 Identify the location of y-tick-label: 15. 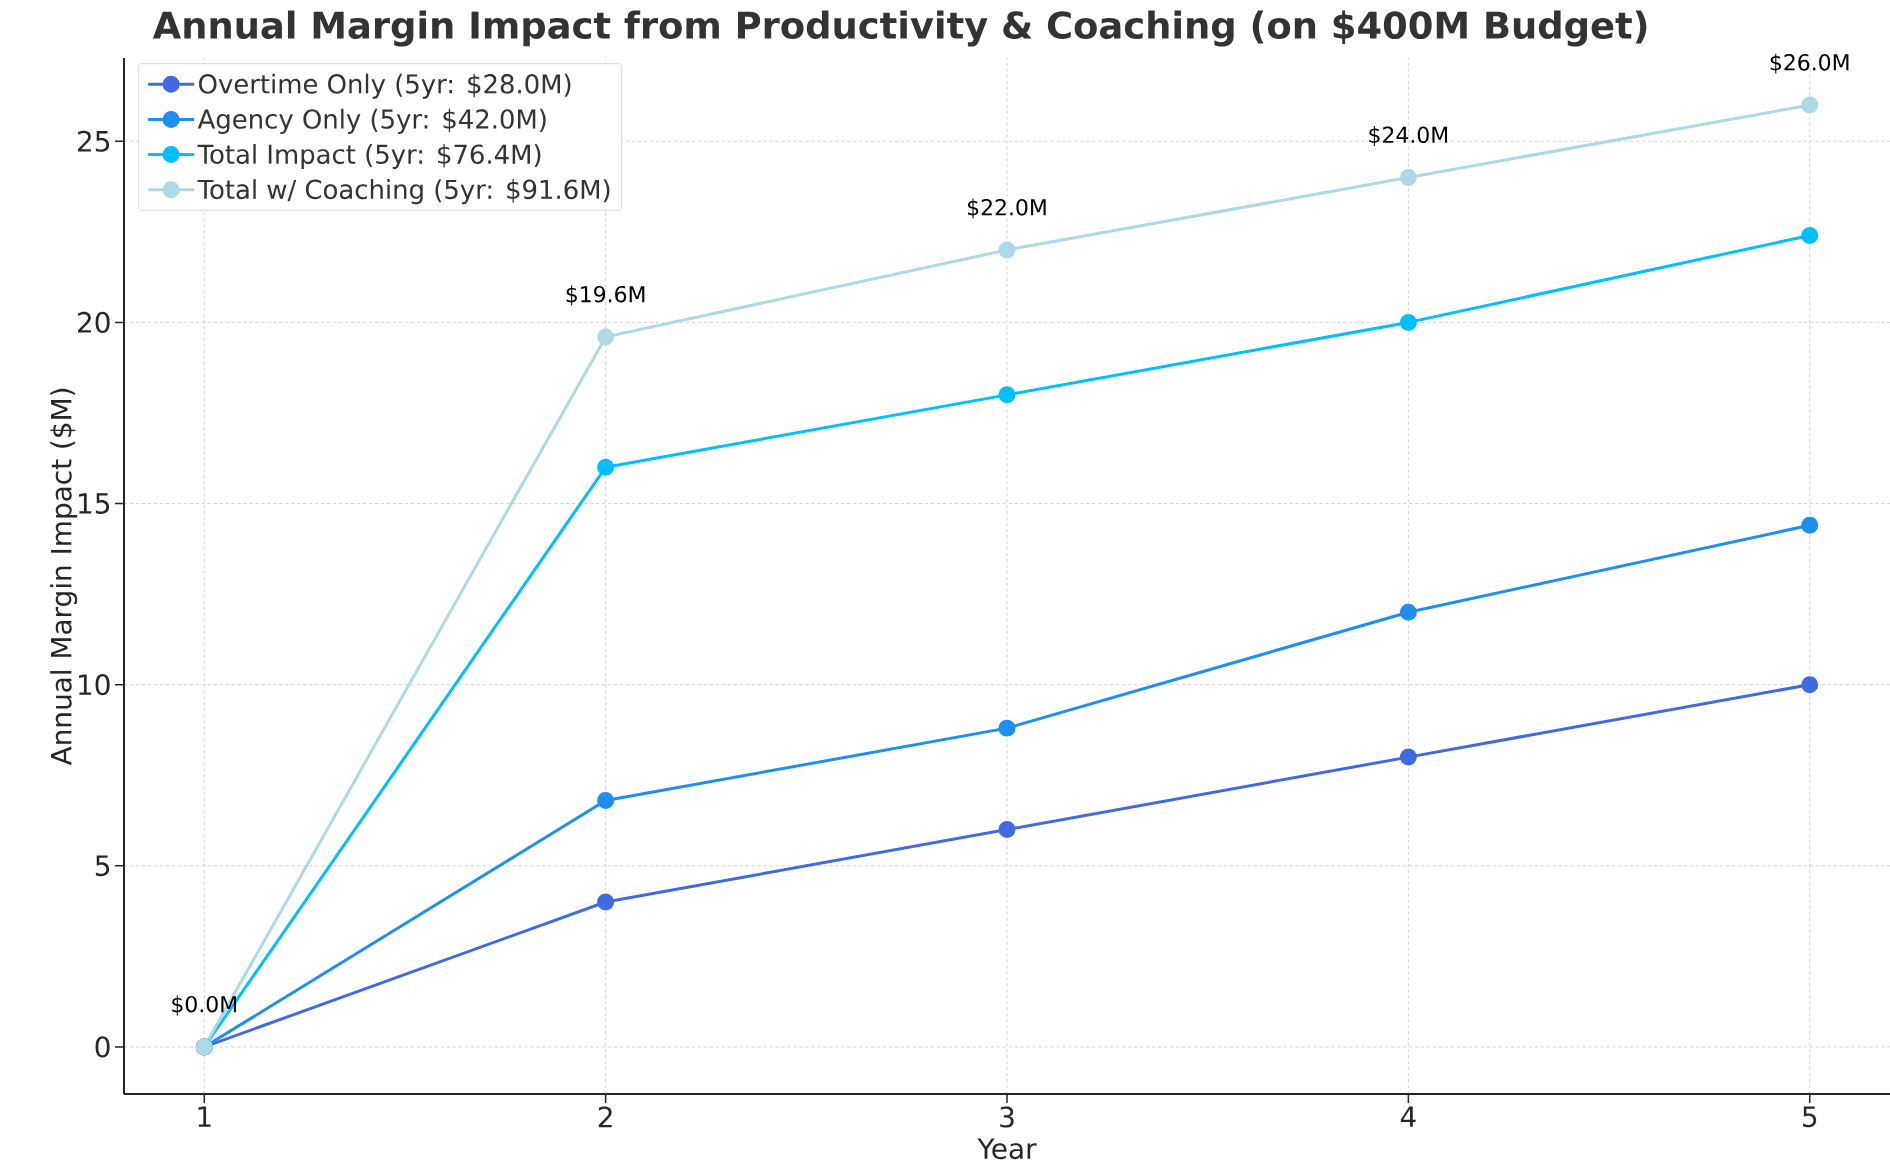
(94, 503).